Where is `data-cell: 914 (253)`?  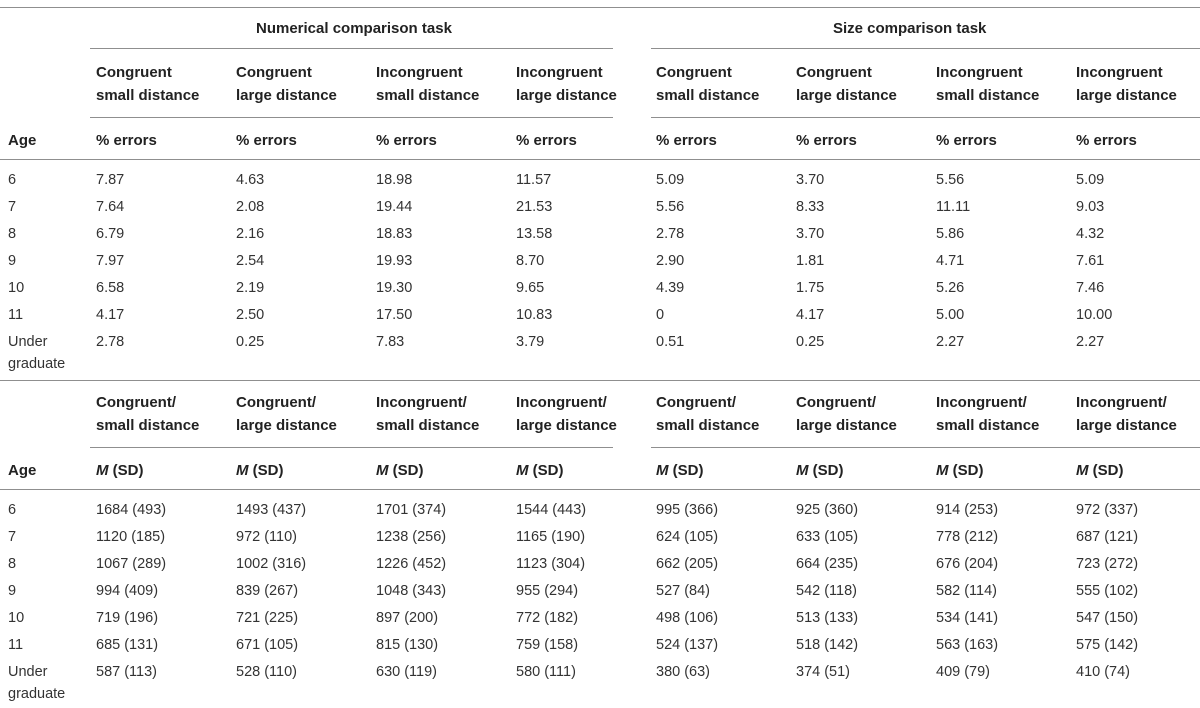 data-cell: 914 (253) is located at coordinates (967, 510).